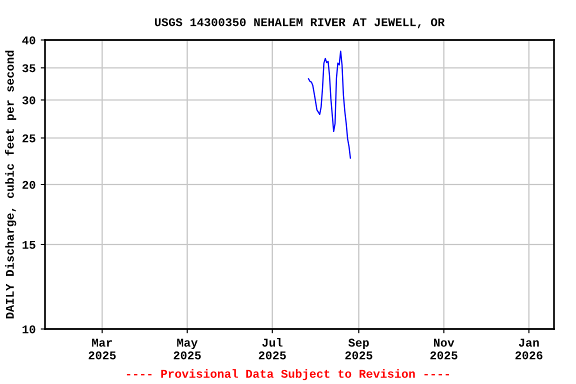 The height and width of the screenshot is (384, 576). I want to click on x-tick-label: Jul 2025, so click(272, 349).